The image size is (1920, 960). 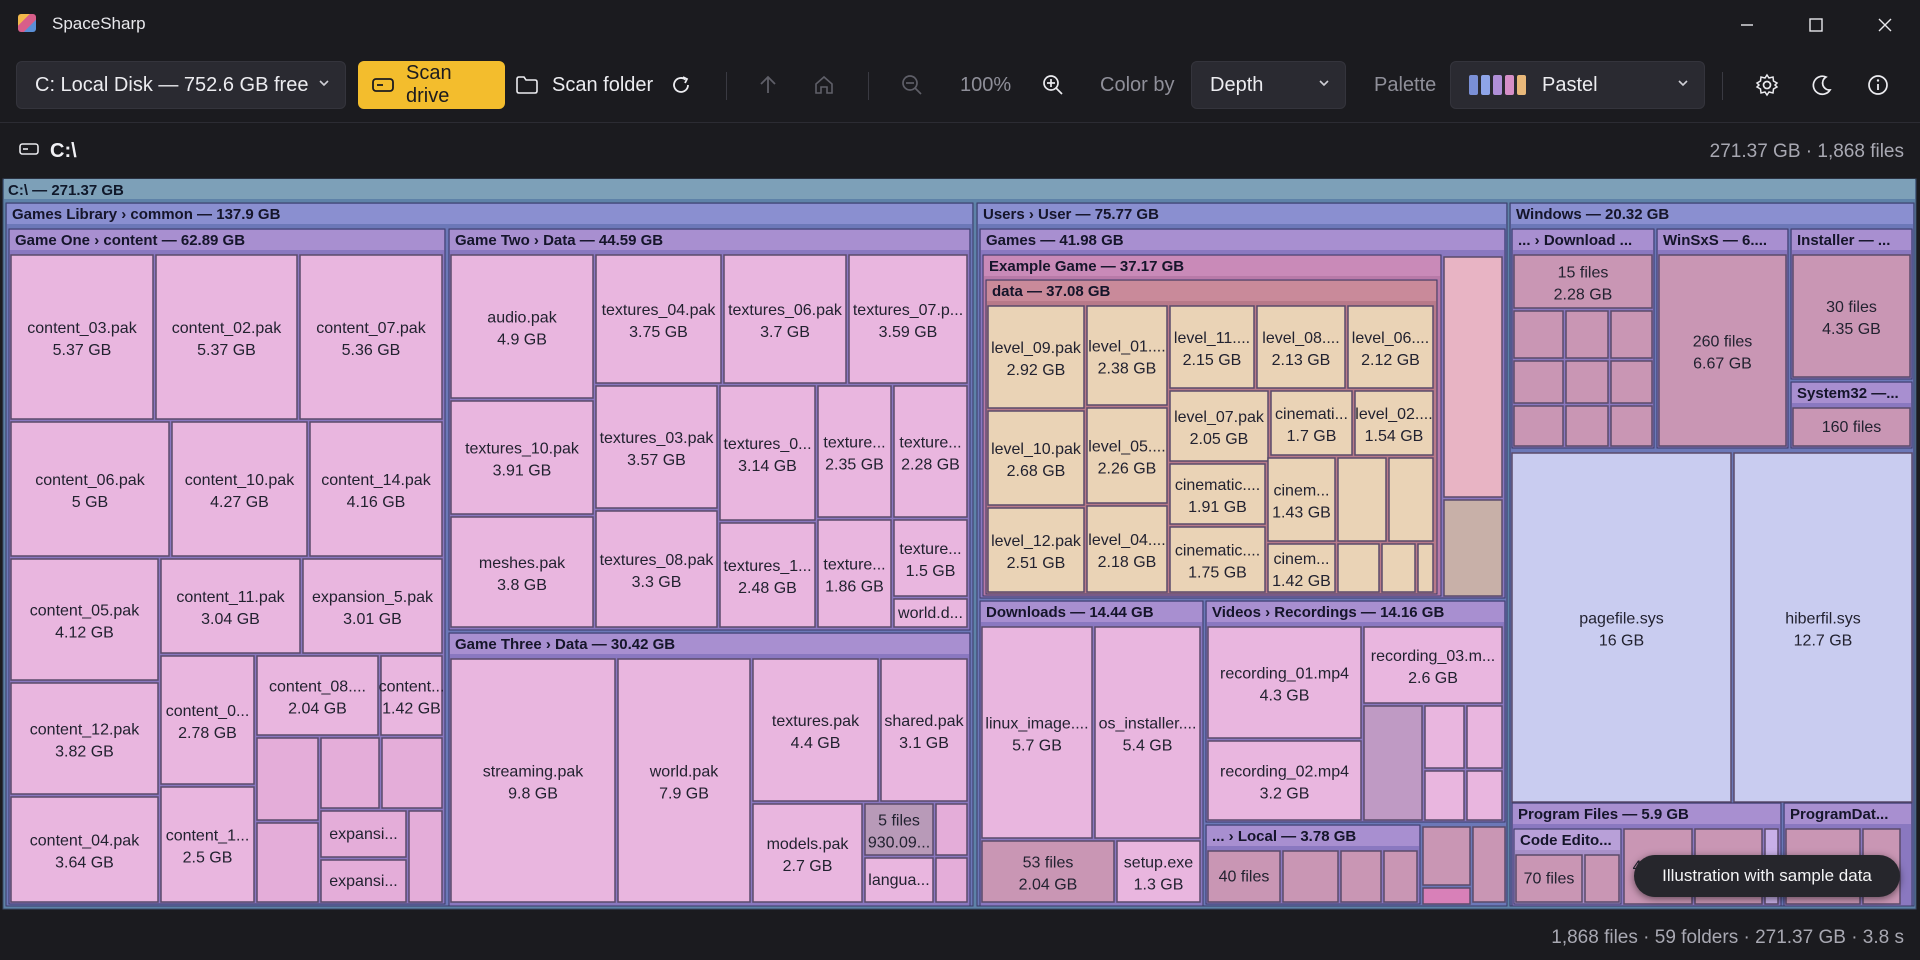 What do you see at coordinates (84, 619) in the screenshot?
I see `file-block-content_05: content_05.pak 4.12 GB` at bounding box center [84, 619].